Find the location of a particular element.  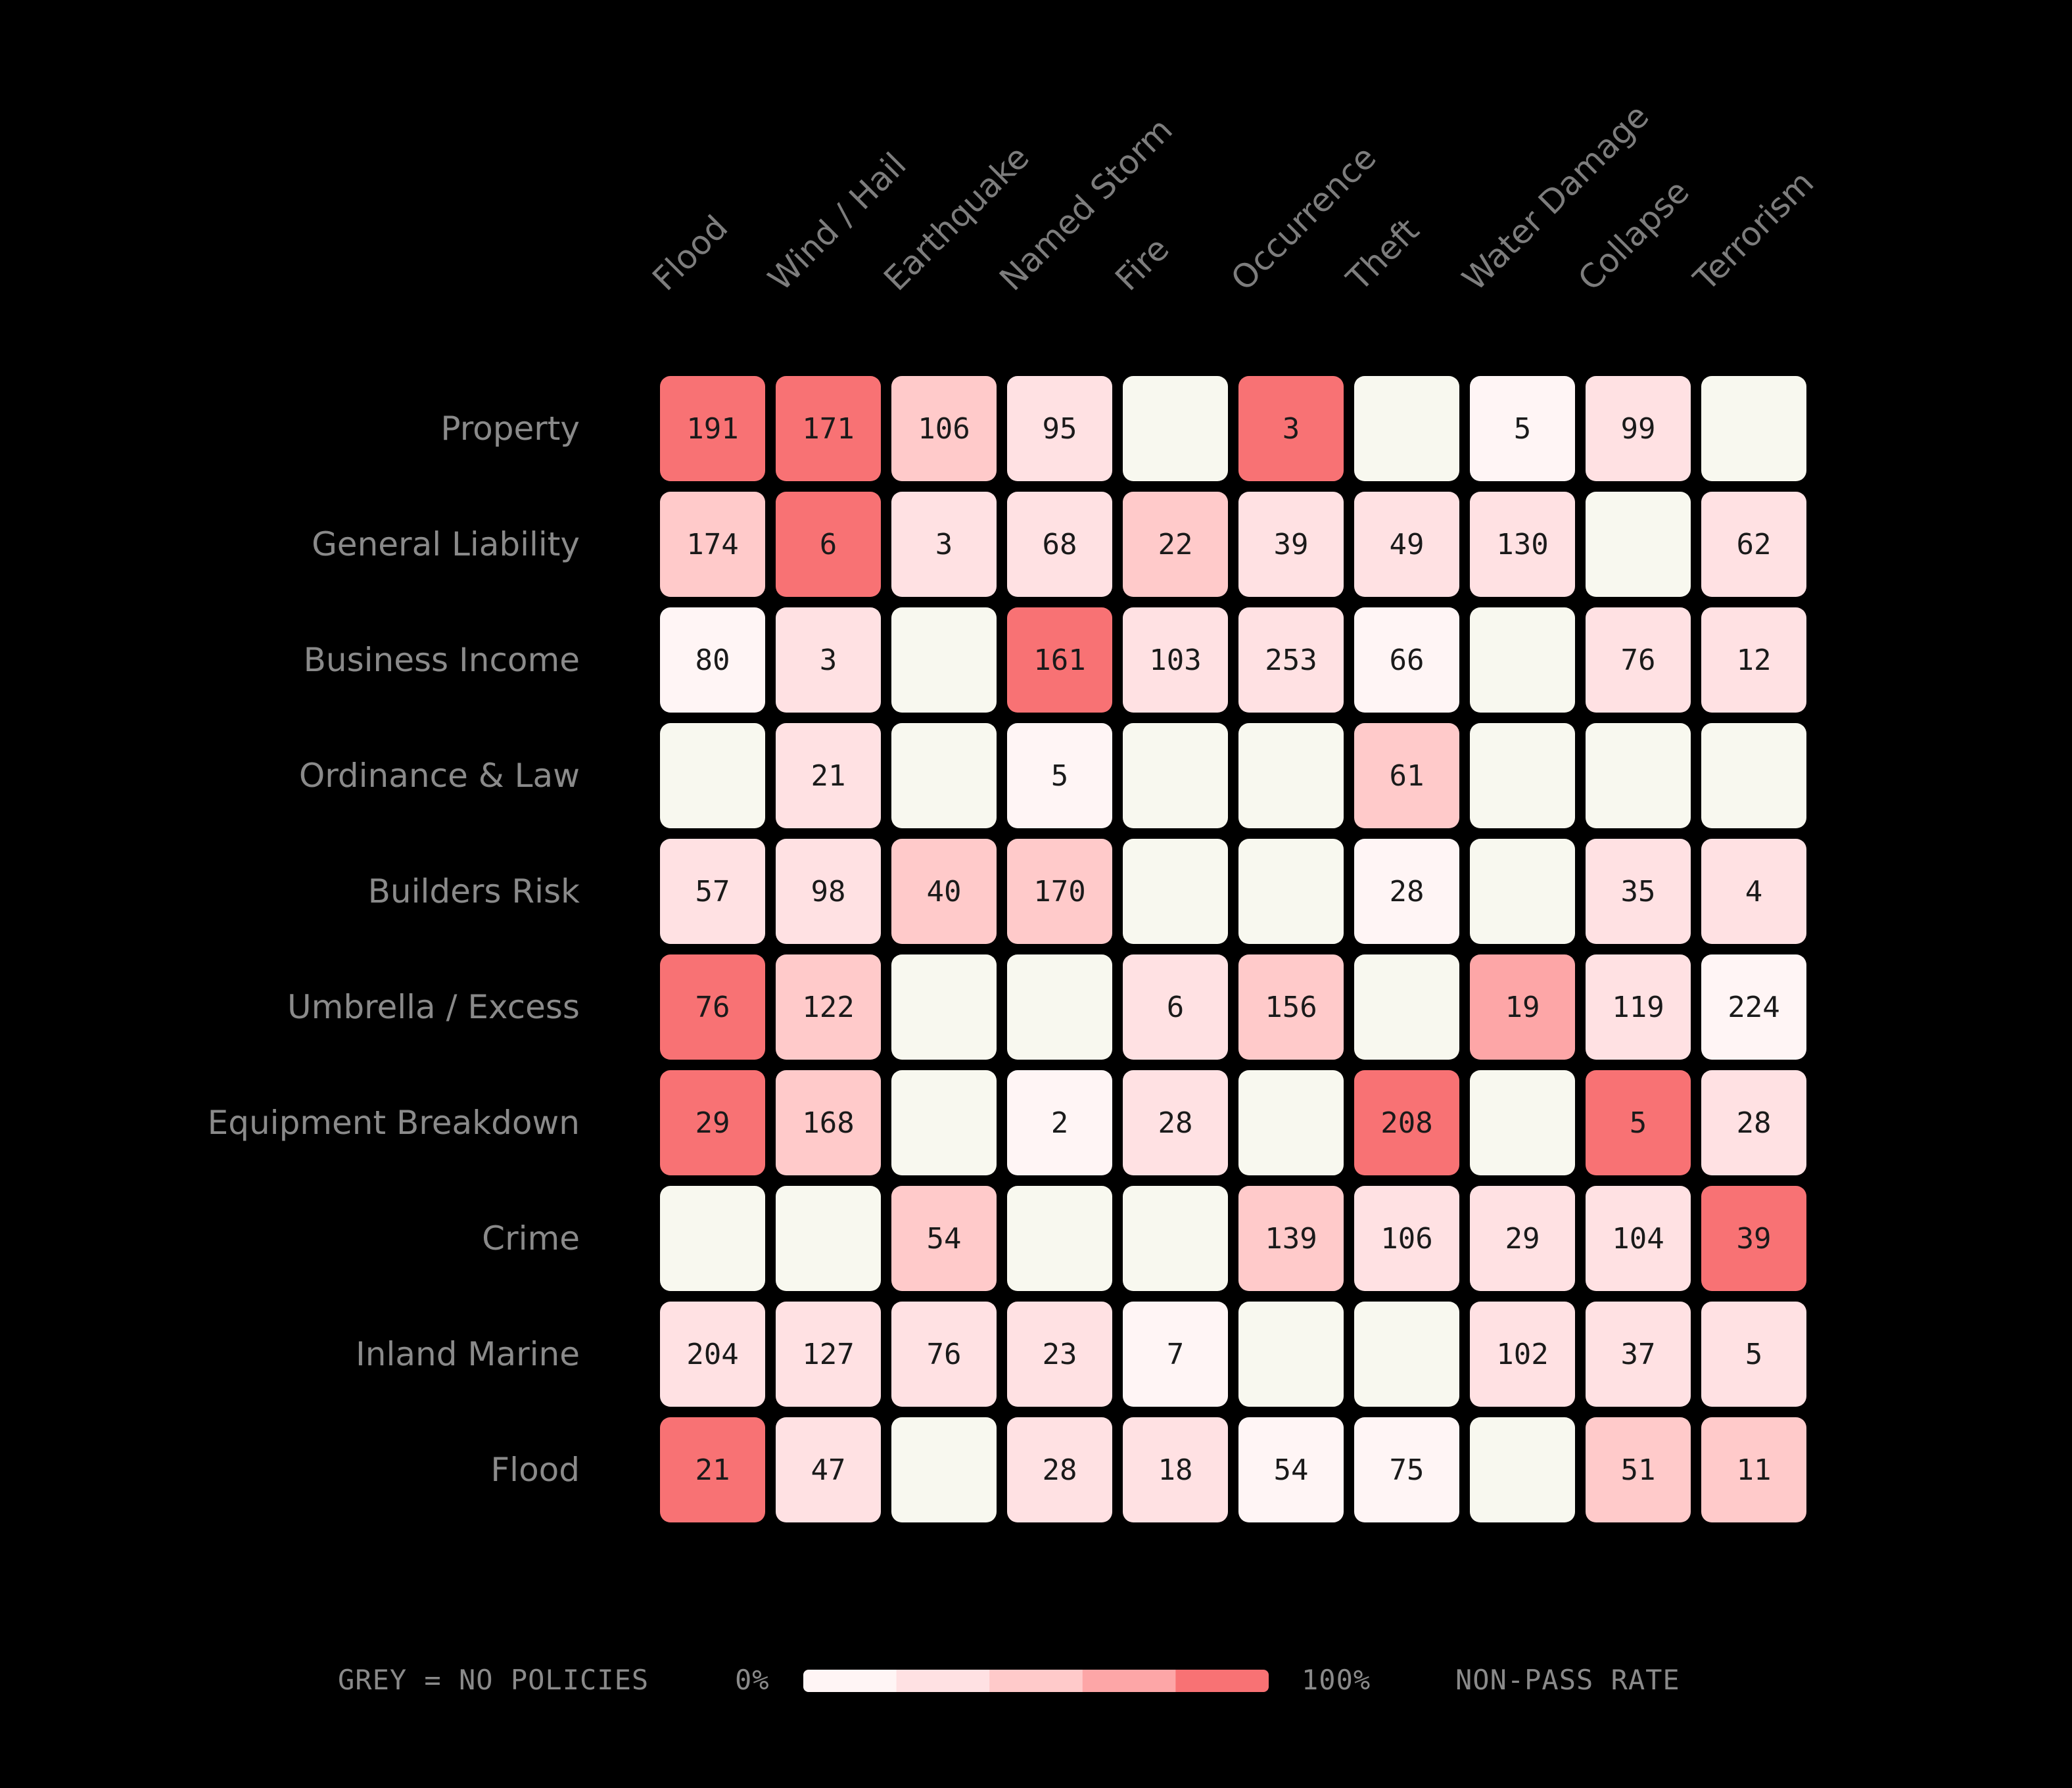

cell-value-label: 19 is located at coordinates (1523, 1008).